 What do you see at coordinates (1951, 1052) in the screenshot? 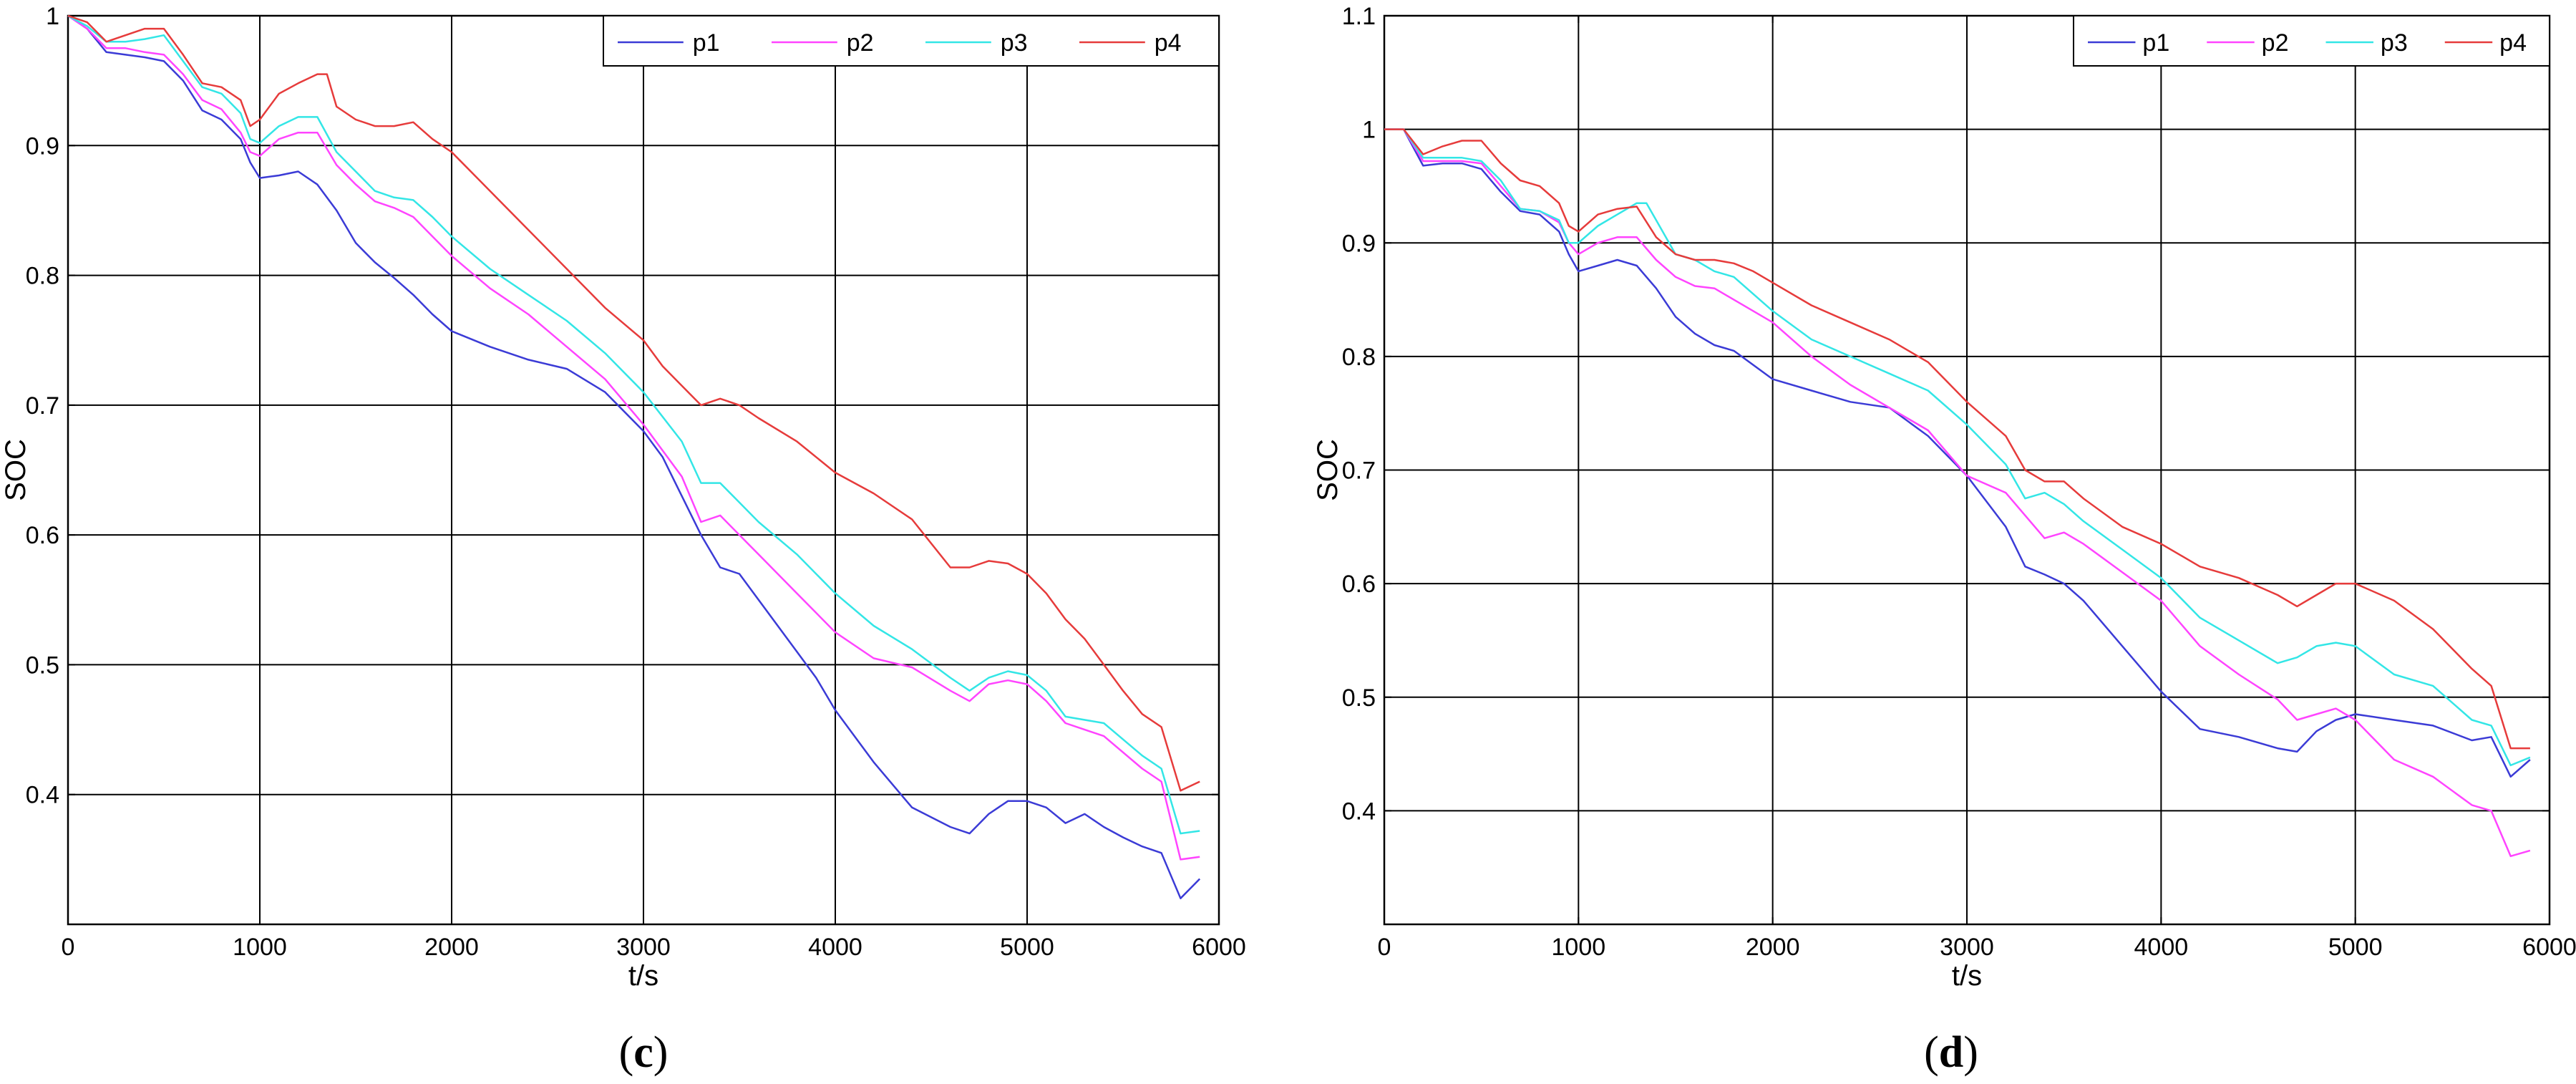
I see `panel-caption: (d)` at bounding box center [1951, 1052].